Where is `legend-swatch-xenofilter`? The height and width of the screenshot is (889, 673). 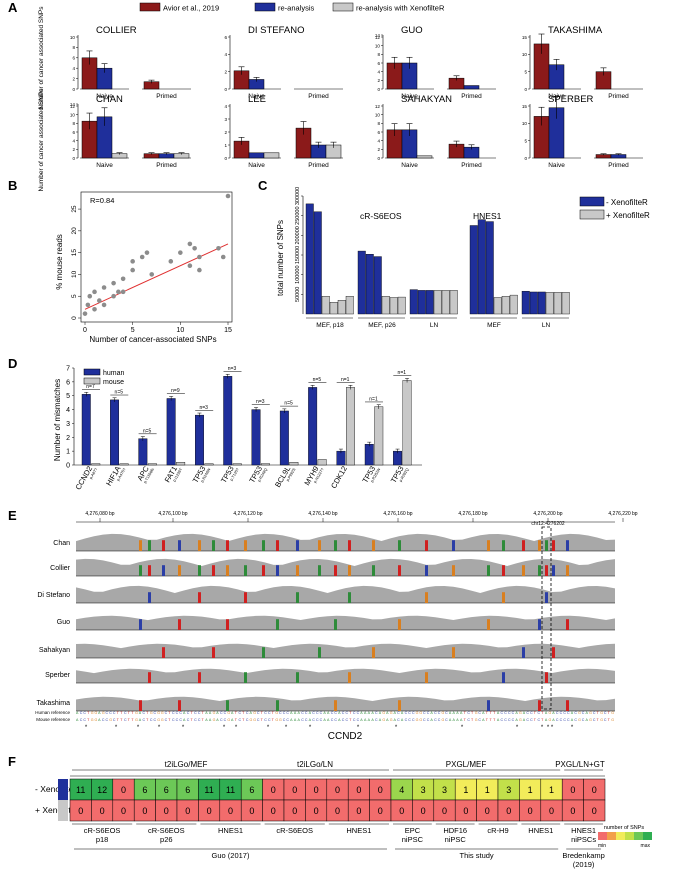
legend-swatch-xenofilter is located at coordinates (343, 7).